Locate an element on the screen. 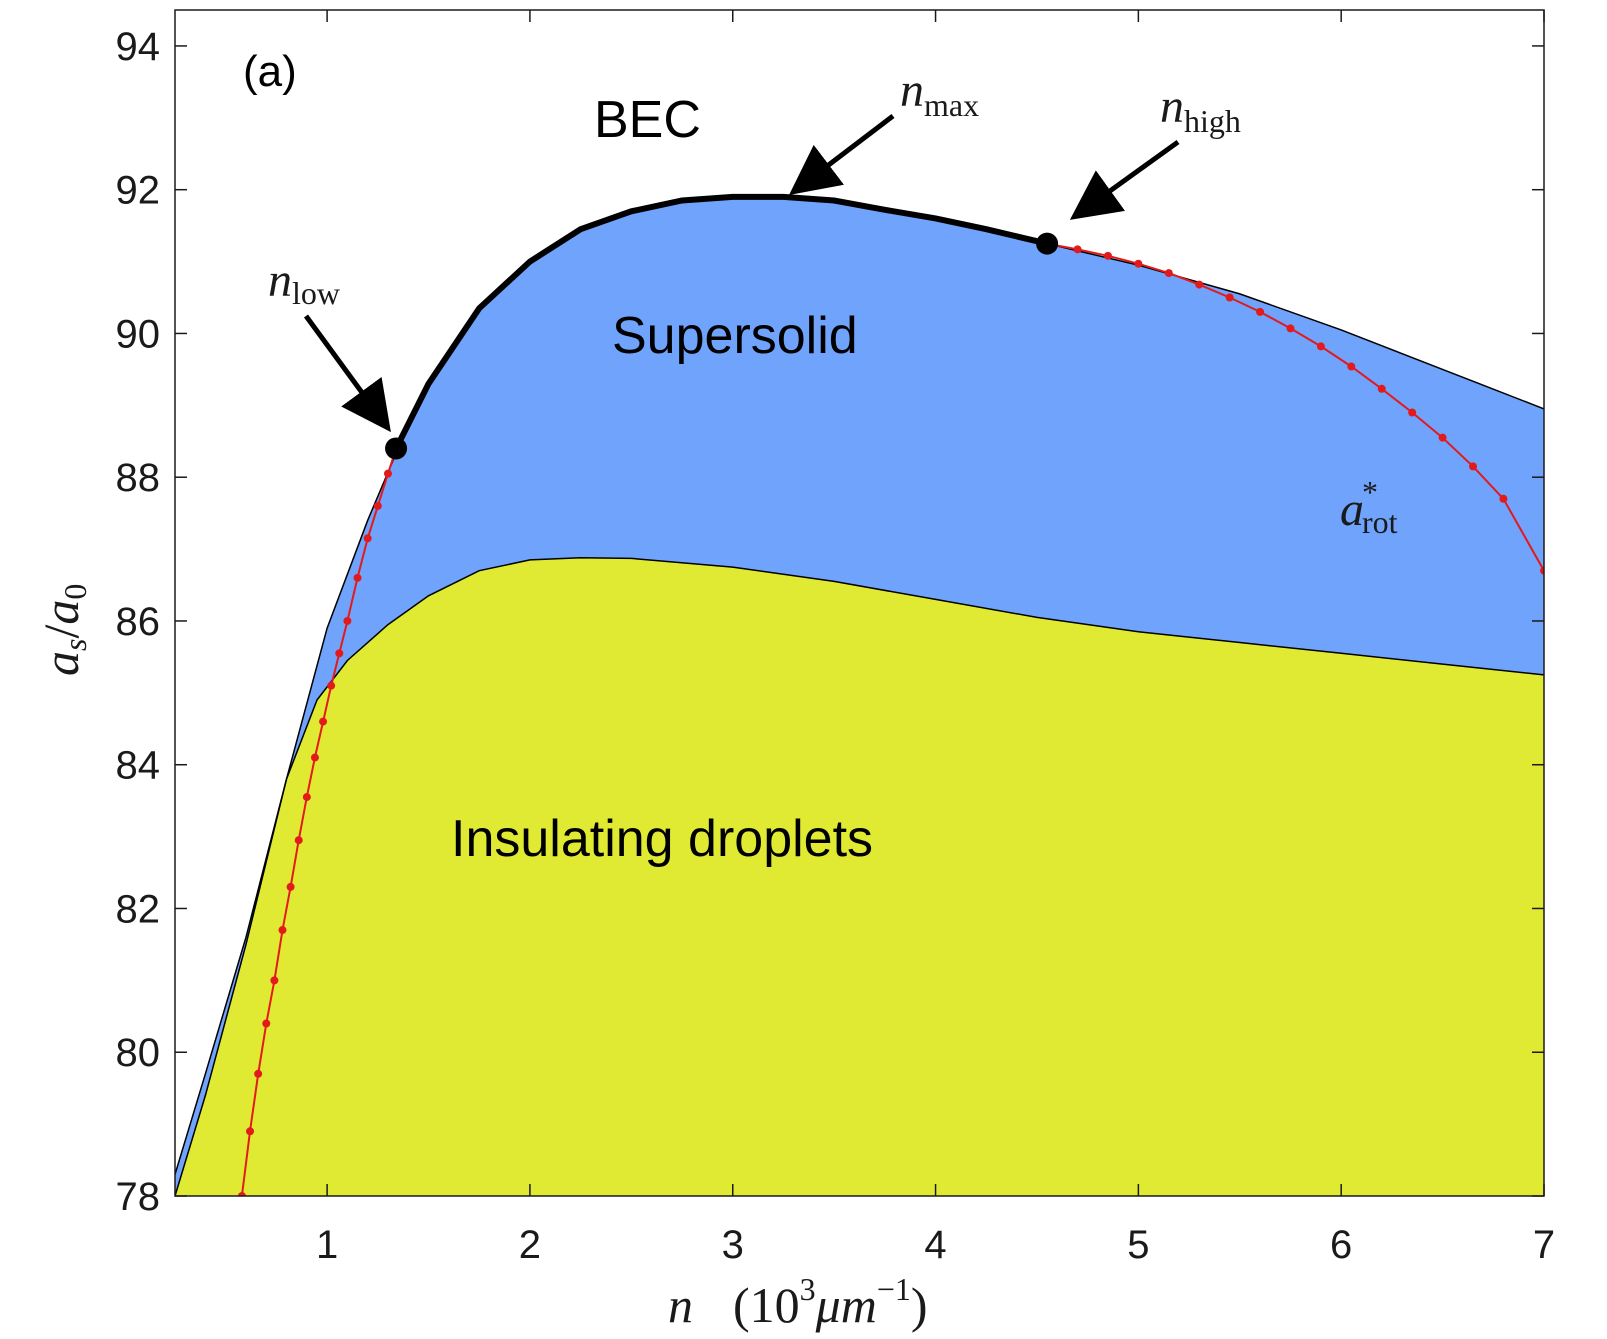  x-tick-label: 7 is located at coordinates (1544, 1245).